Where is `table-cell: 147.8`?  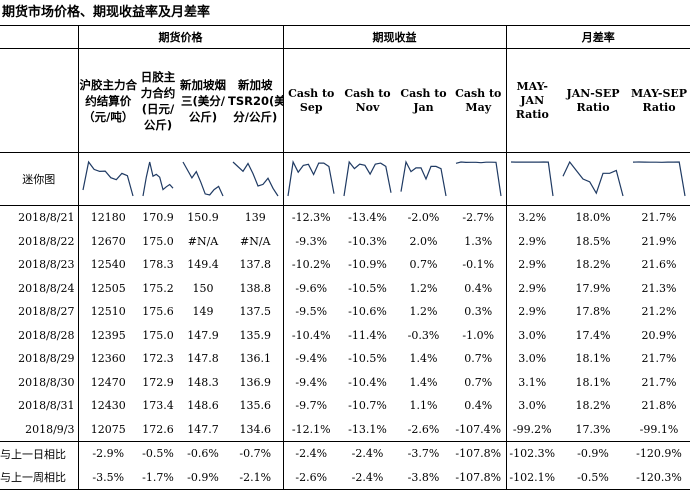 table-cell: 147.8 is located at coordinates (203, 359).